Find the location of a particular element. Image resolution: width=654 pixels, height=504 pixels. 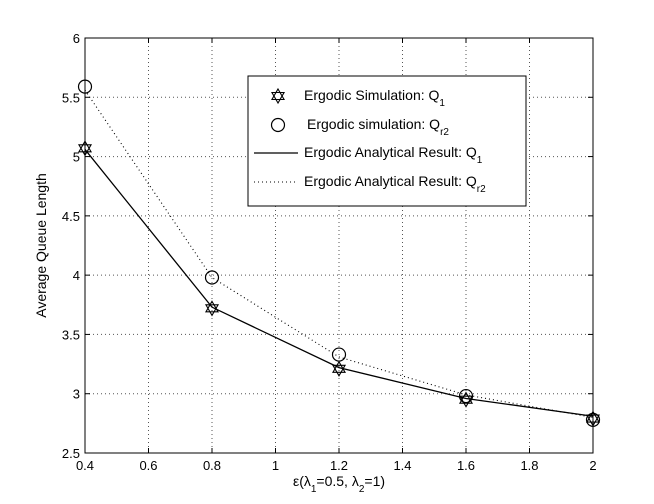

y-tick-label: 5.5 is located at coordinates (71, 97).